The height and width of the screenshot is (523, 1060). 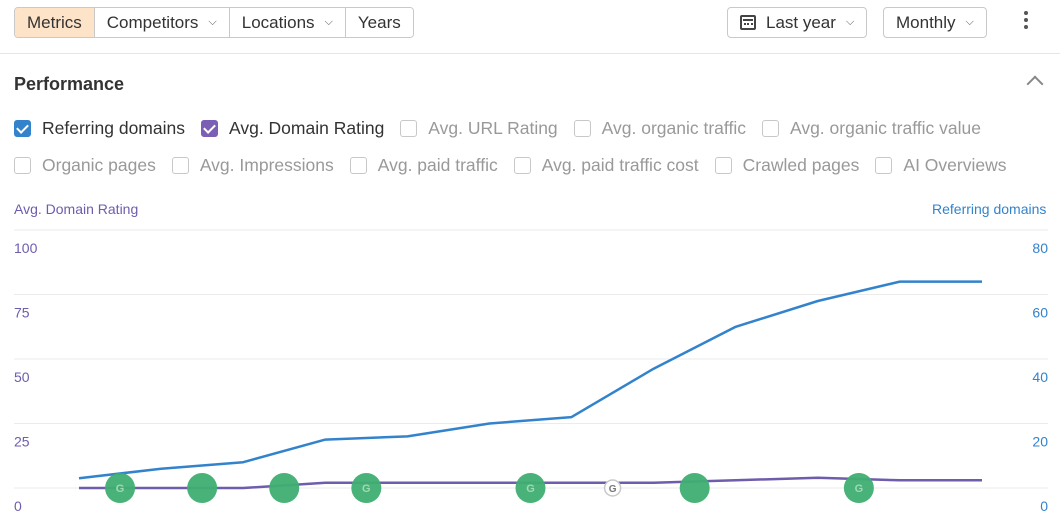 What do you see at coordinates (1040, 248) in the screenshot?
I see `right-tick-label: 80` at bounding box center [1040, 248].